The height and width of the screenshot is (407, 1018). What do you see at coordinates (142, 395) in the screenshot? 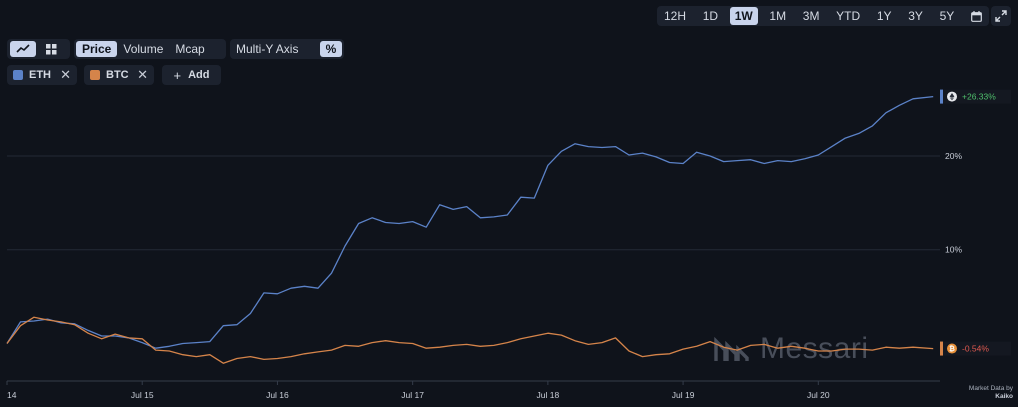
I see `x-tick-label: Jul 15` at bounding box center [142, 395].